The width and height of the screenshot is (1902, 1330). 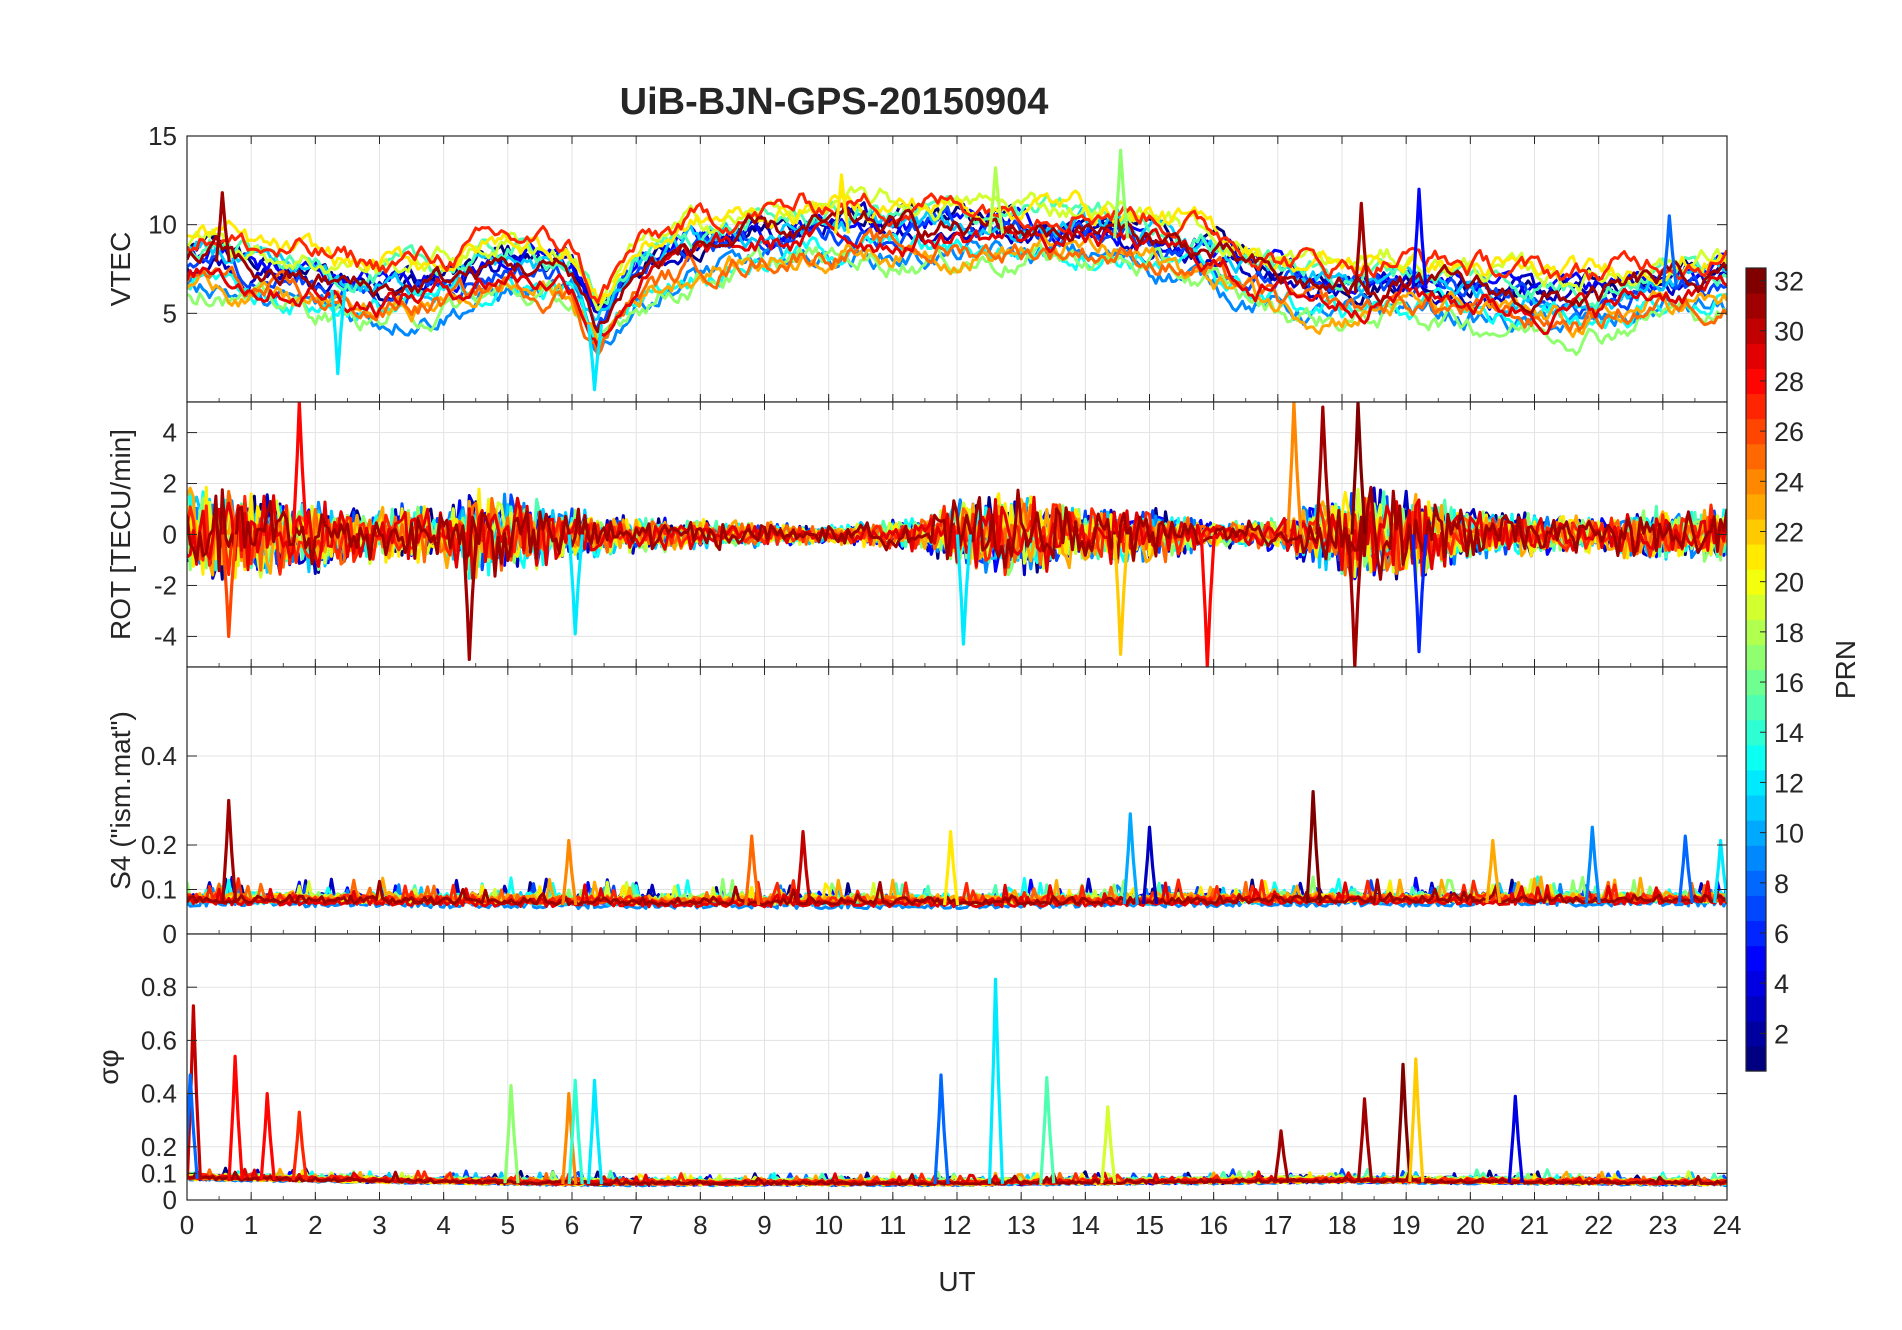 What do you see at coordinates (165, 636) in the screenshot?
I see `y-tick-label: -4` at bounding box center [165, 636].